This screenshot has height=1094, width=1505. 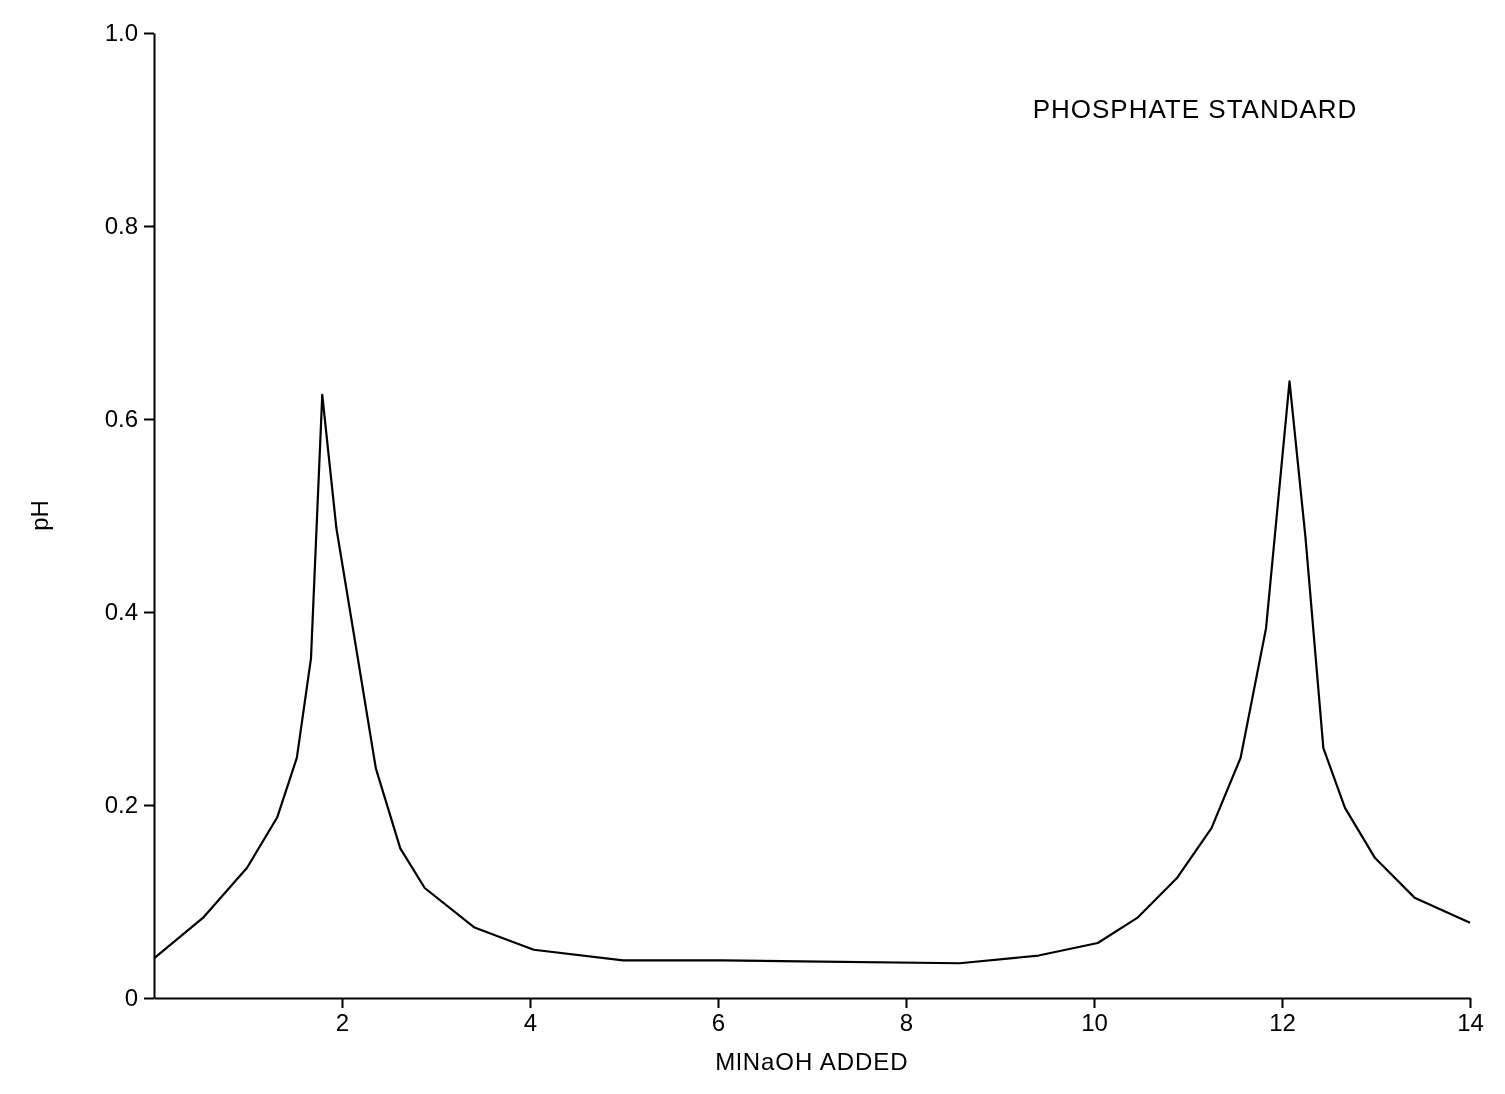 What do you see at coordinates (1470, 1023) in the screenshot?
I see `x-tick-label: 14` at bounding box center [1470, 1023].